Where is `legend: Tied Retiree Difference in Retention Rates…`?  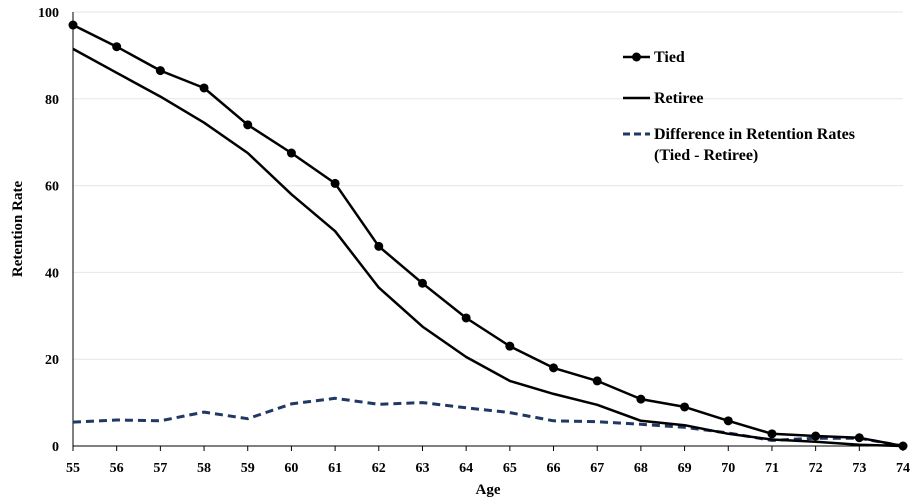 legend: Tied Retiree Difference in Retention Rates… is located at coordinates (739, 106).